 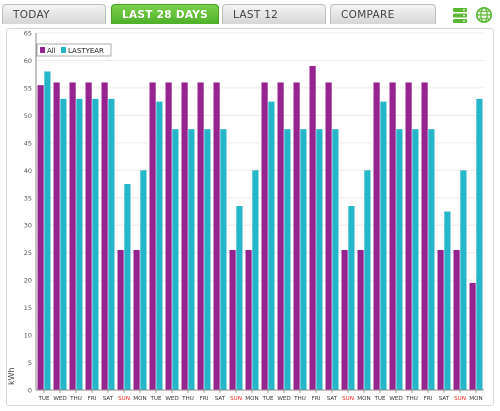 What do you see at coordinates (63, 50) in the screenshot?
I see `legend-swatch-lastyear` at bounding box center [63, 50].